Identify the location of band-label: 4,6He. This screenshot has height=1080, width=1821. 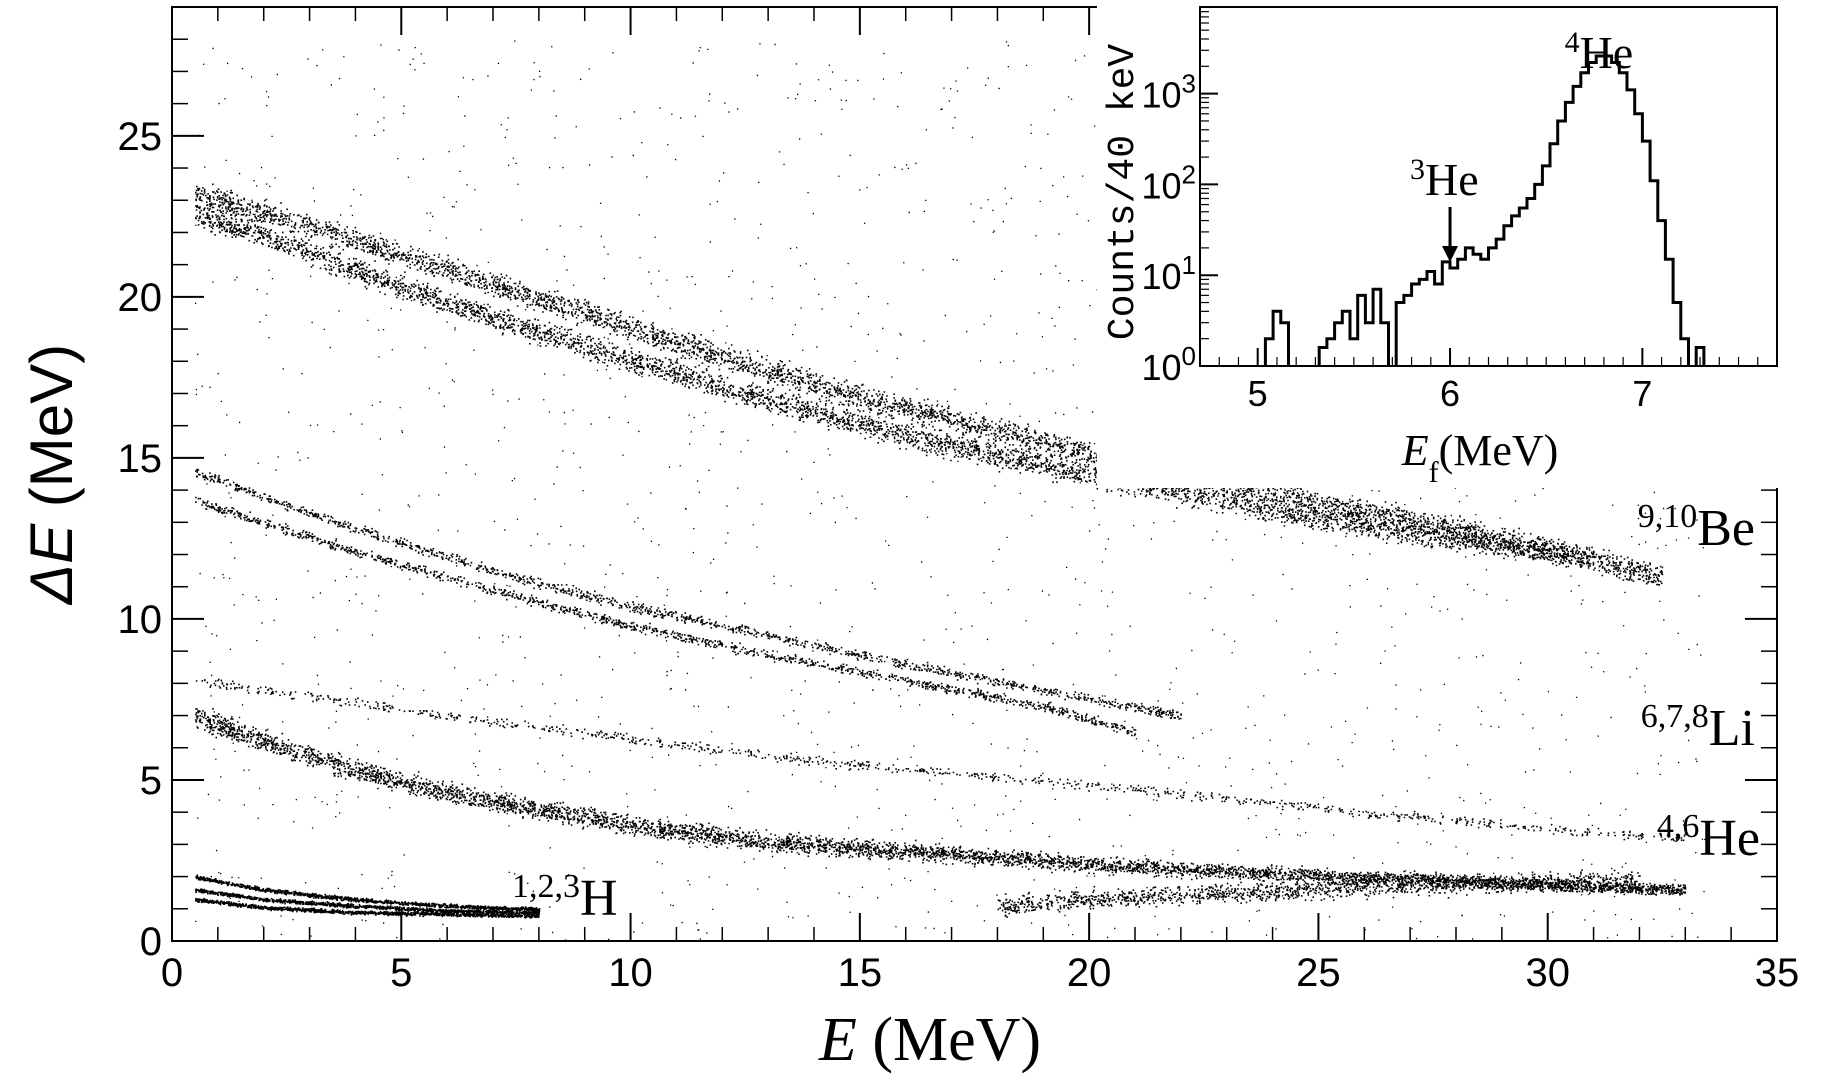
(1708, 838).